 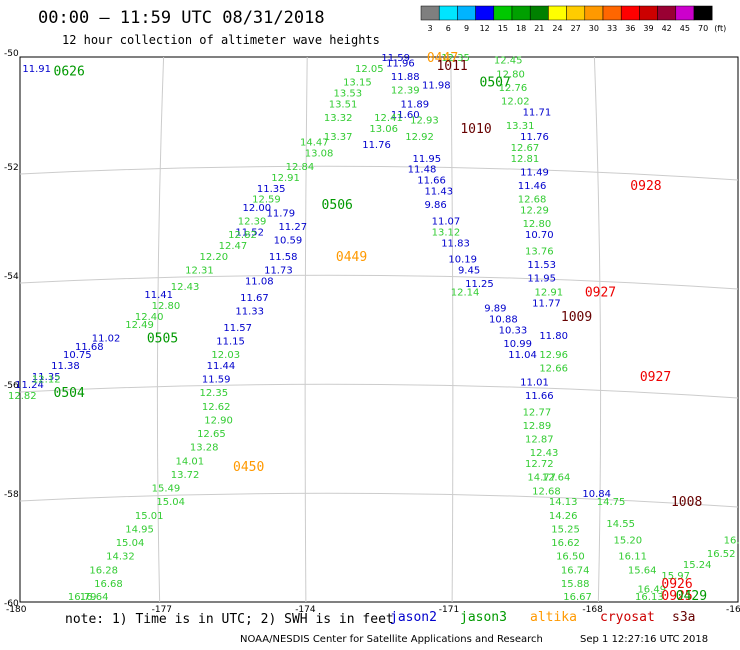 What do you see at coordinates (435, 205) in the screenshot?
I see `wave-height-value: 9.86` at bounding box center [435, 205].